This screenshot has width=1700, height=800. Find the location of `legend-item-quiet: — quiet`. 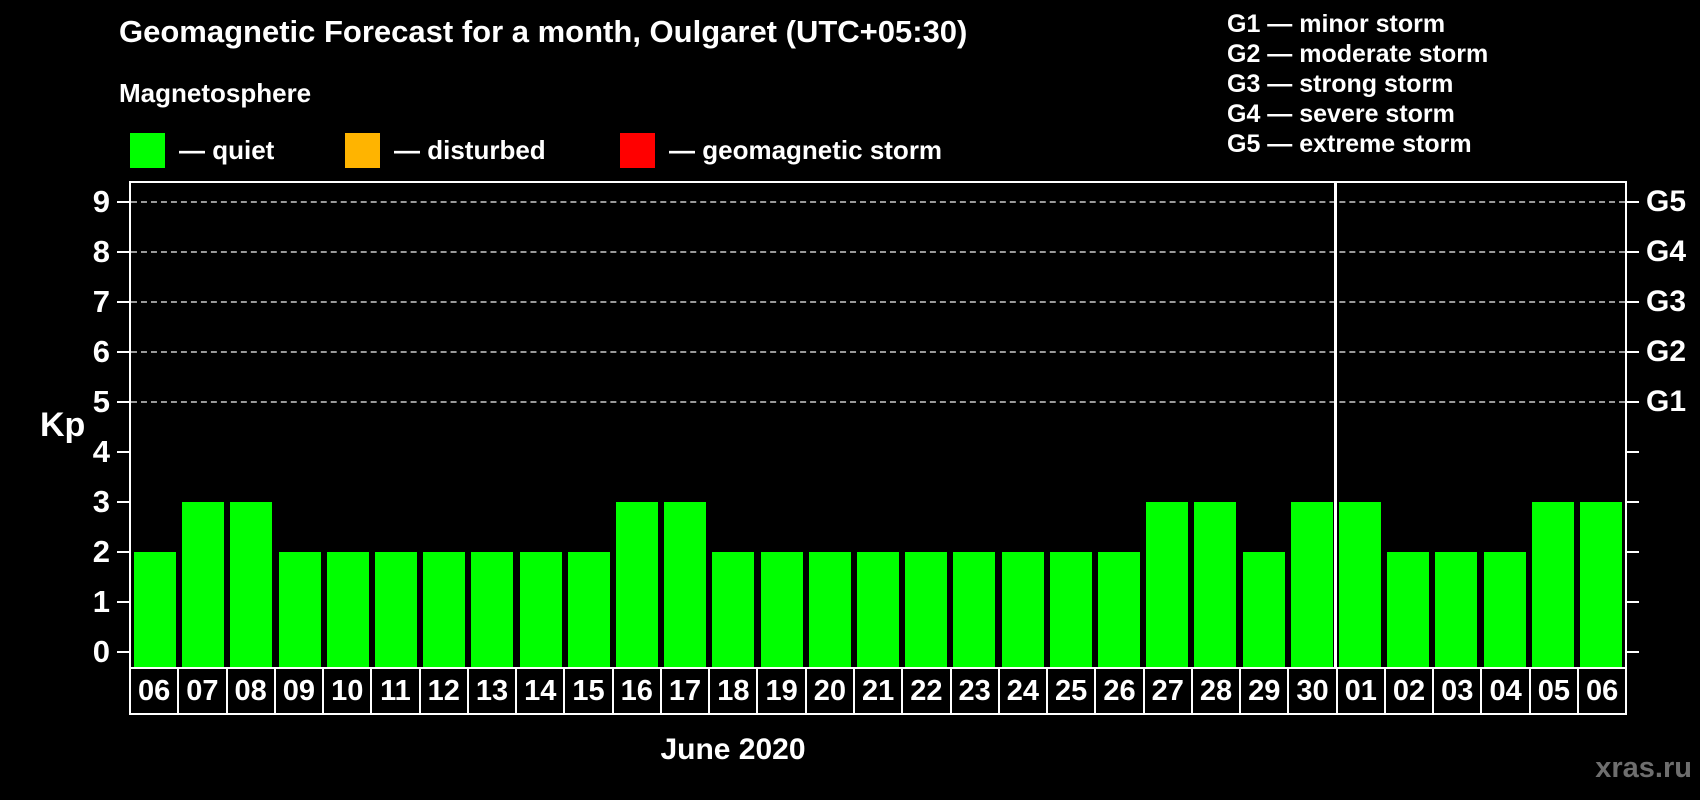

legend-item-quiet: — quiet is located at coordinates (202, 150).